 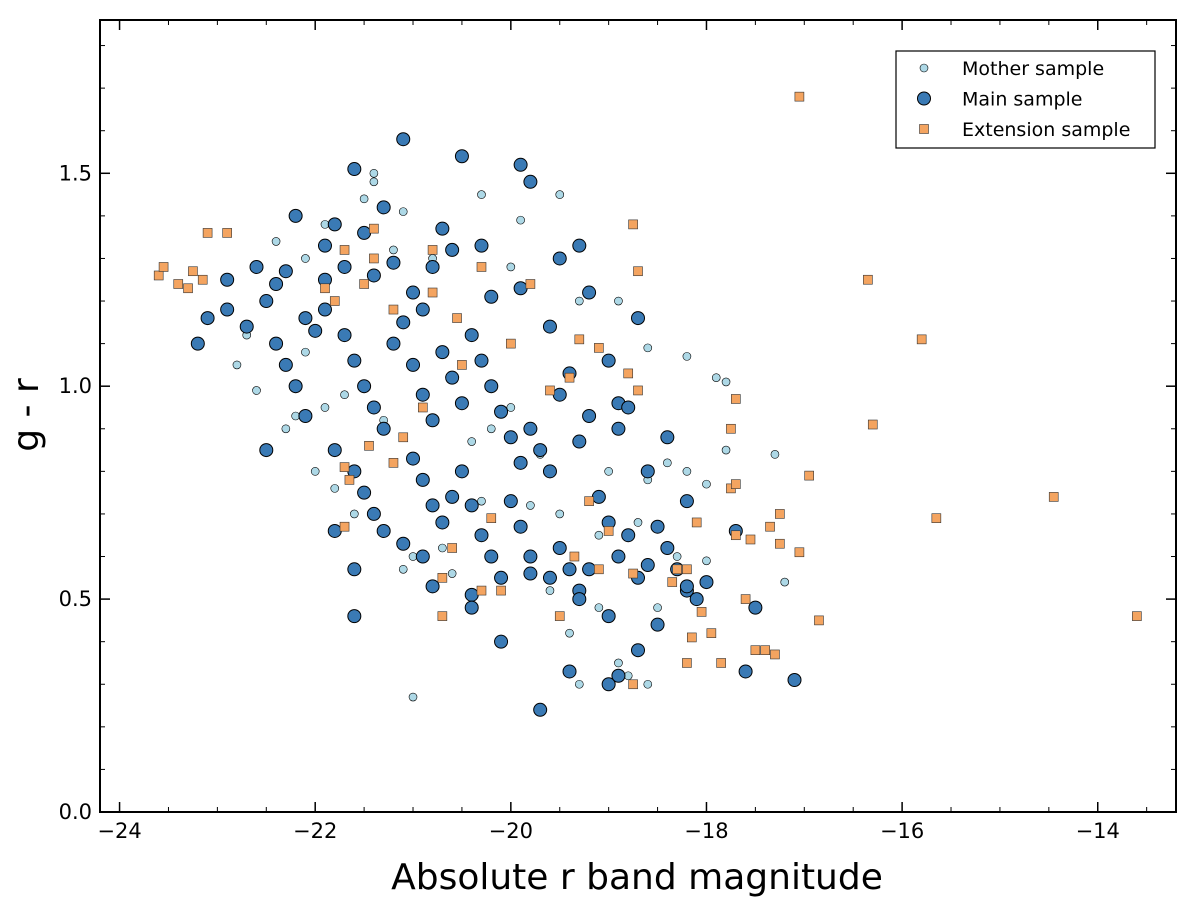 What do you see at coordinates (706, 831) in the screenshot?
I see `x-tick-label: −18` at bounding box center [706, 831].